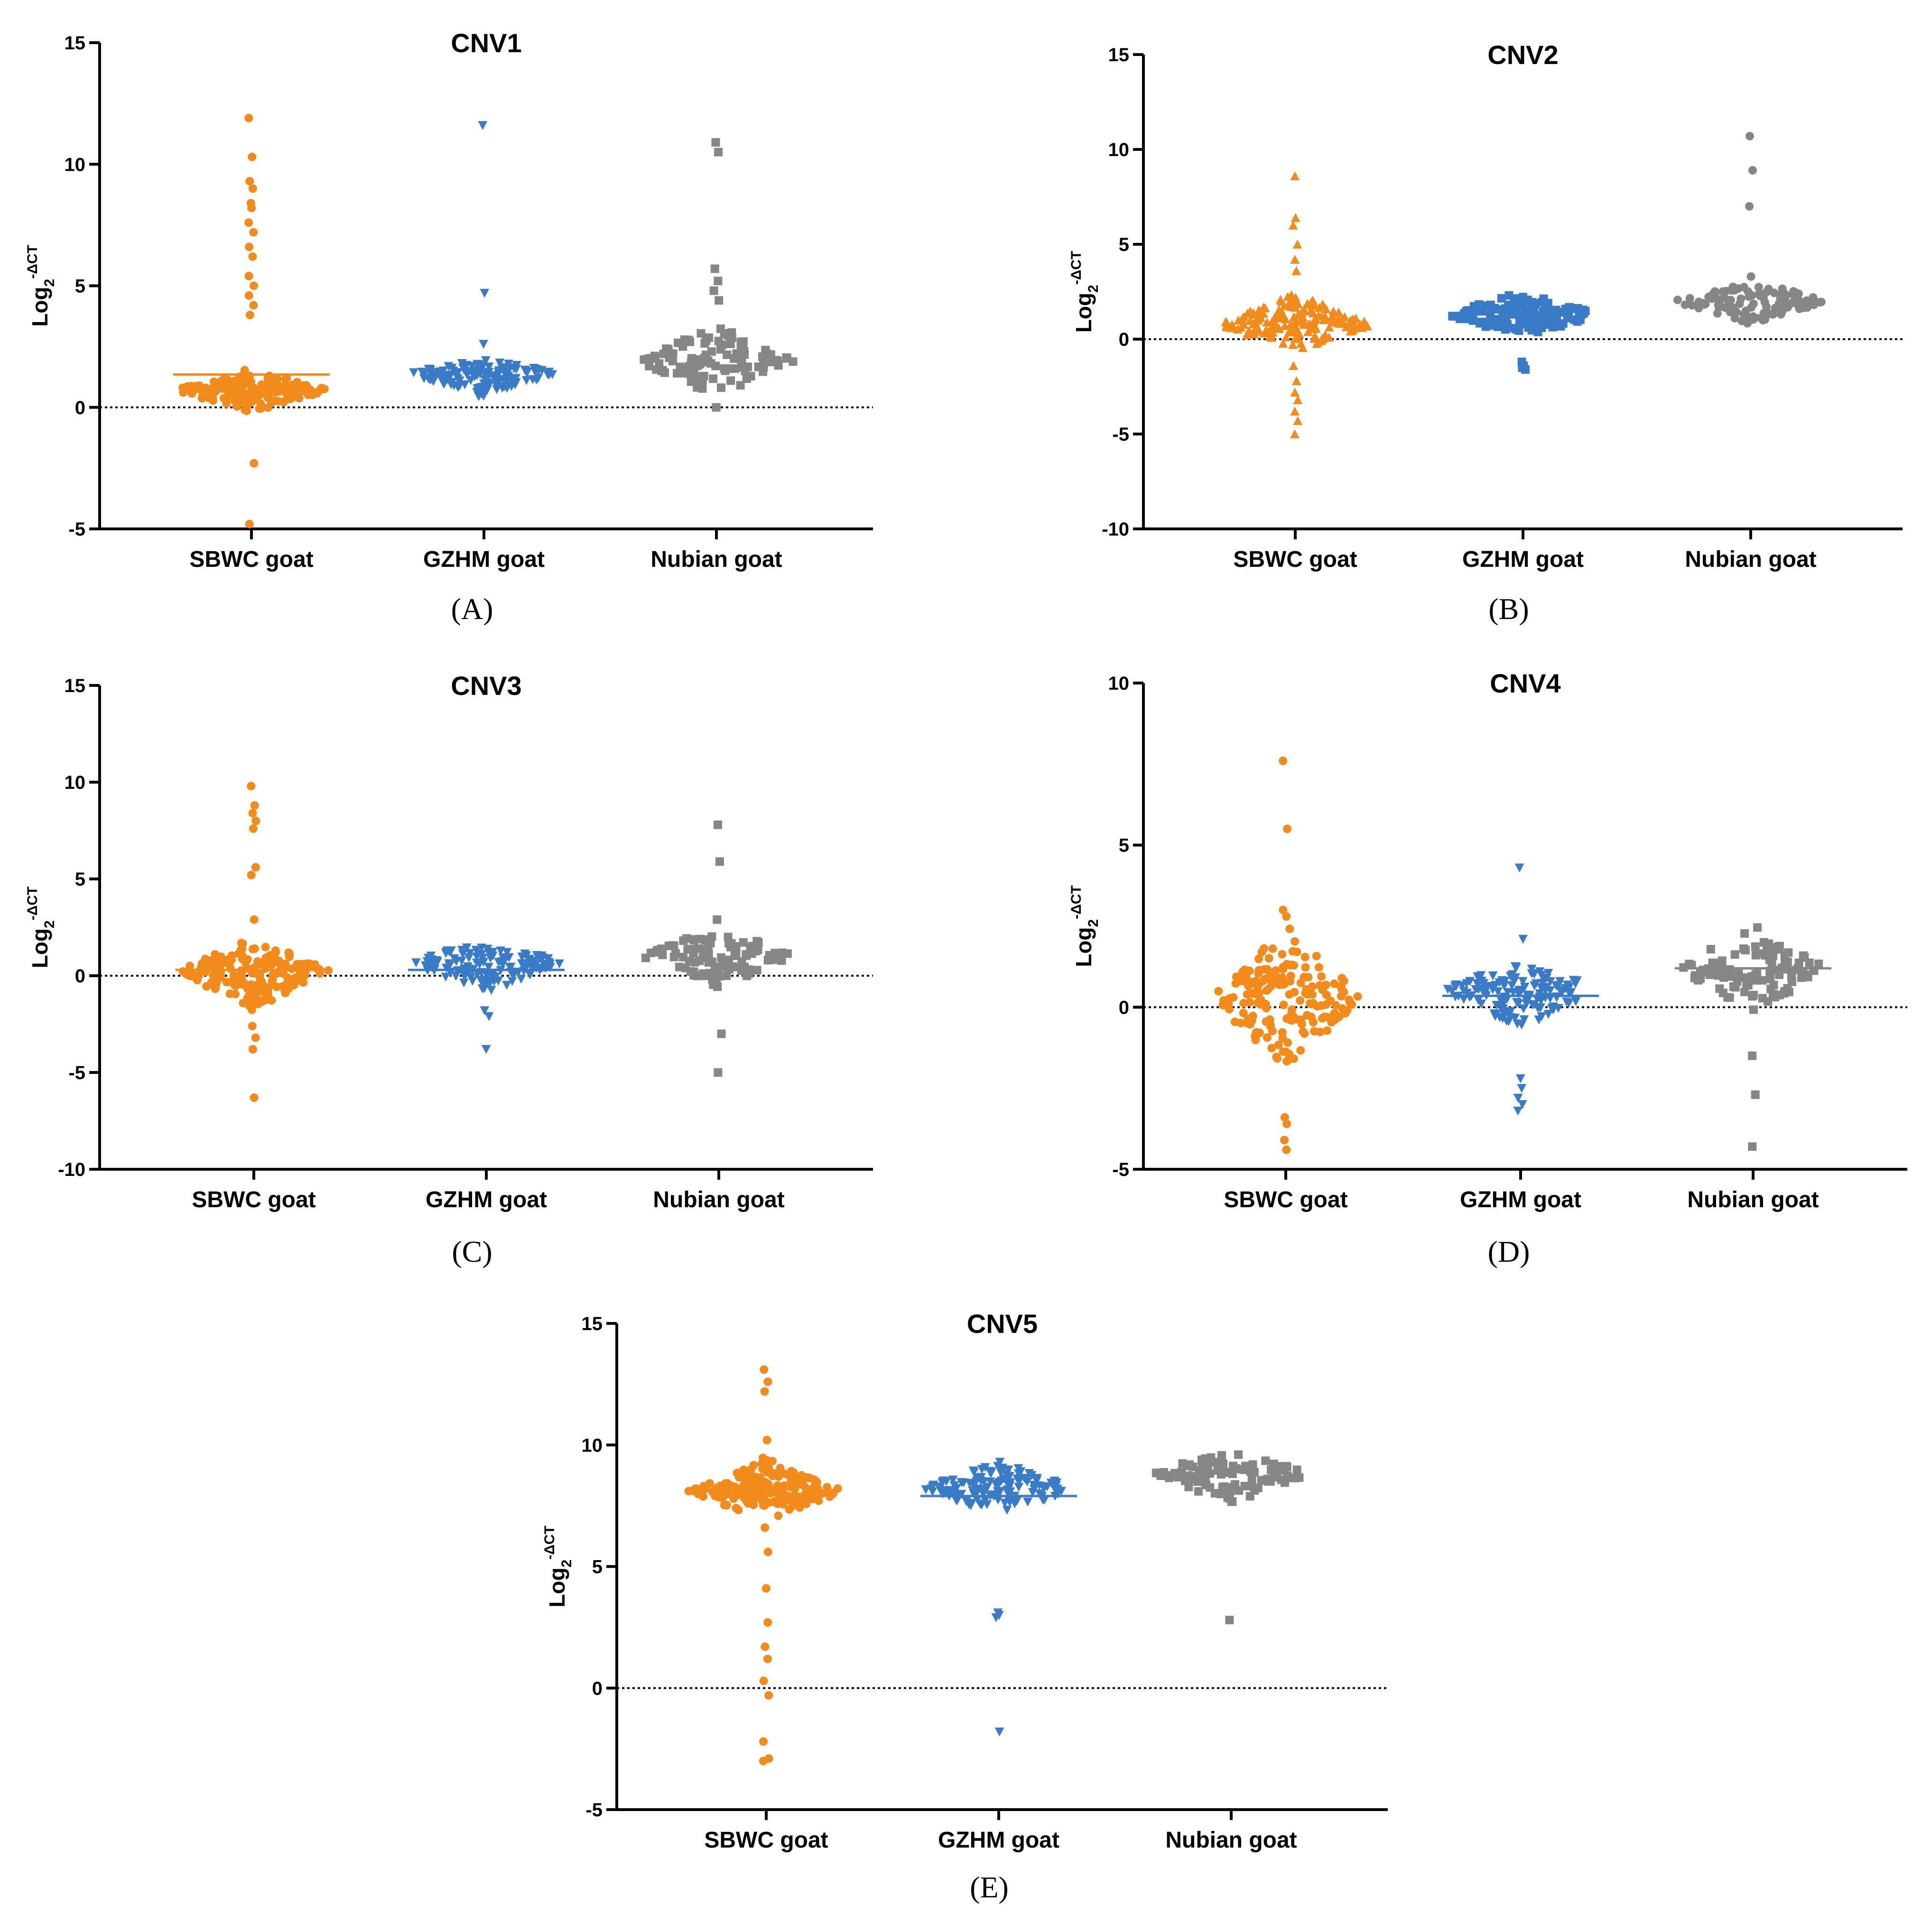 The image size is (1922, 1932). Describe the element at coordinates (487, 1199) in the screenshot. I see `category-label: GZHM goat` at that location.